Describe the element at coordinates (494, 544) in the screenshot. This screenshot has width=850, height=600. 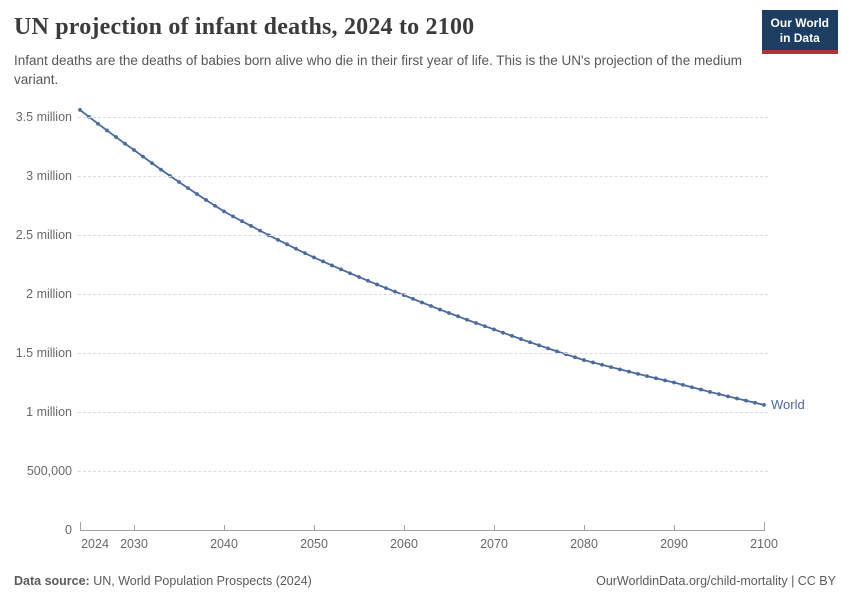
I see `x-axis-tick-label: 2070` at that location.